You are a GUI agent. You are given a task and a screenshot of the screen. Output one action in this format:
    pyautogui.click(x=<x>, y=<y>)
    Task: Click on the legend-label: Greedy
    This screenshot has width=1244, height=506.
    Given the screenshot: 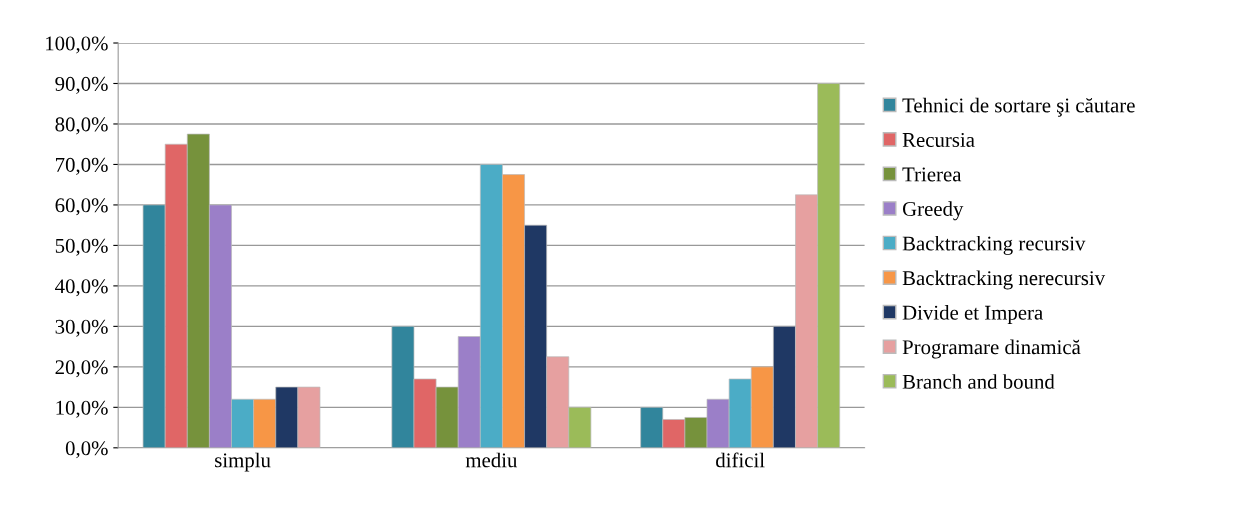 What is the action you would take?
    pyautogui.click(x=933, y=211)
    